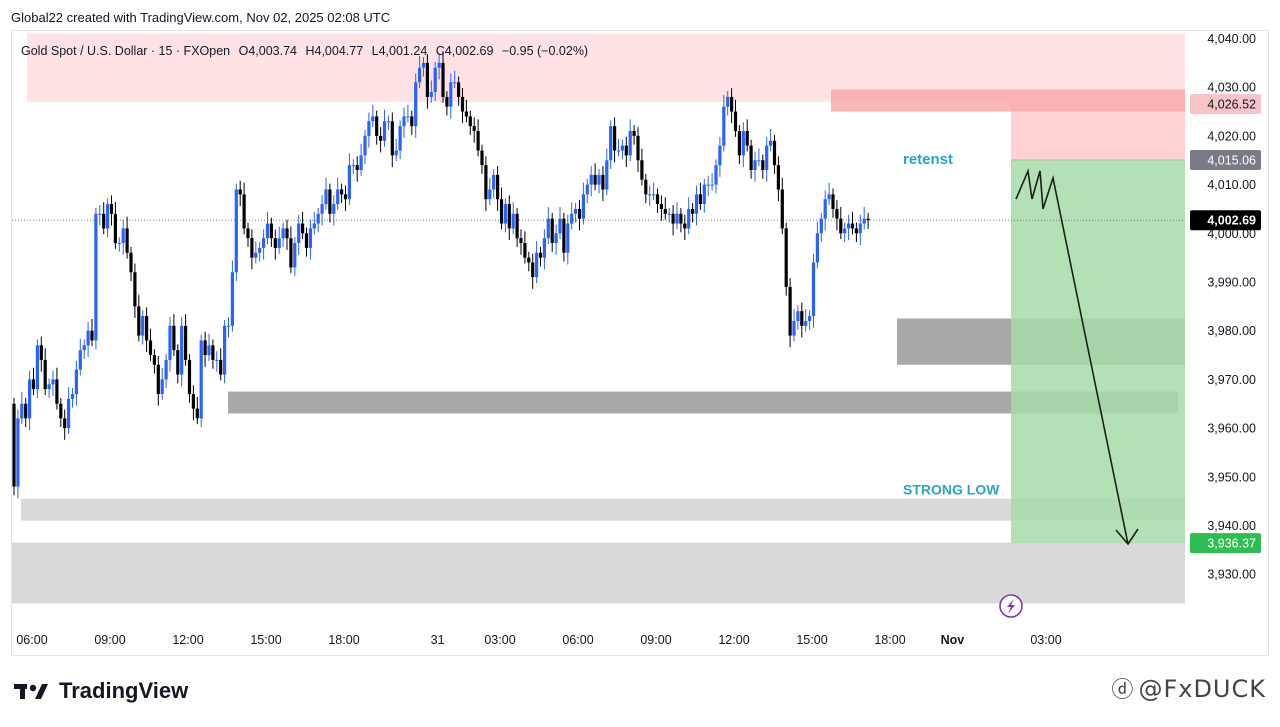 The image size is (1280, 727). What do you see at coordinates (733, 640) in the screenshot?
I see `x-axis-tick-label: 12:00` at bounding box center [733, 640].